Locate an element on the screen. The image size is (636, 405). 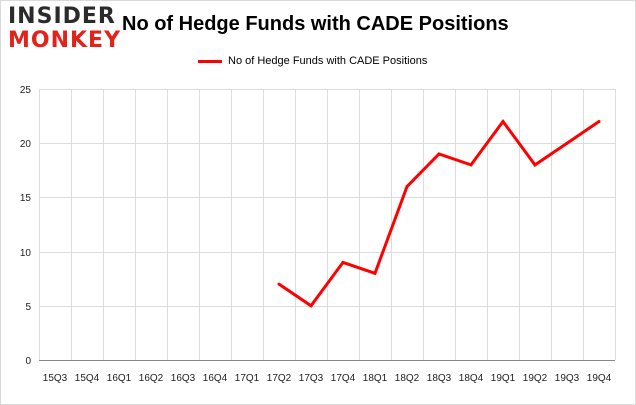
insider-monkey-logo: INSIDER MONKEY is located at coordinates (65, 28).